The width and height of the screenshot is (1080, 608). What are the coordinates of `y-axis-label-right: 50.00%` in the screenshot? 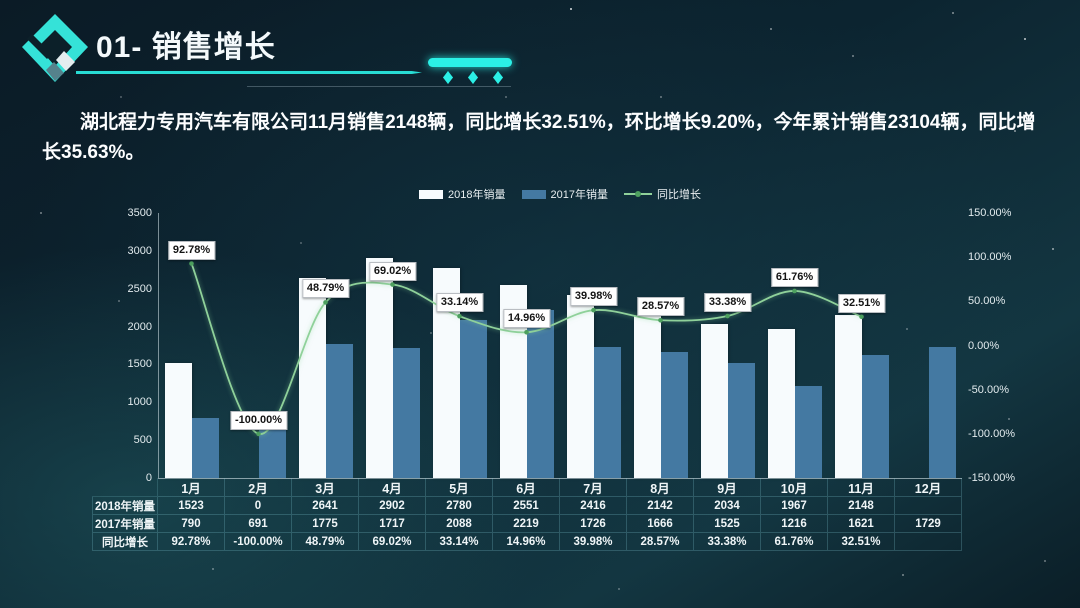 It's located at (987, 301).